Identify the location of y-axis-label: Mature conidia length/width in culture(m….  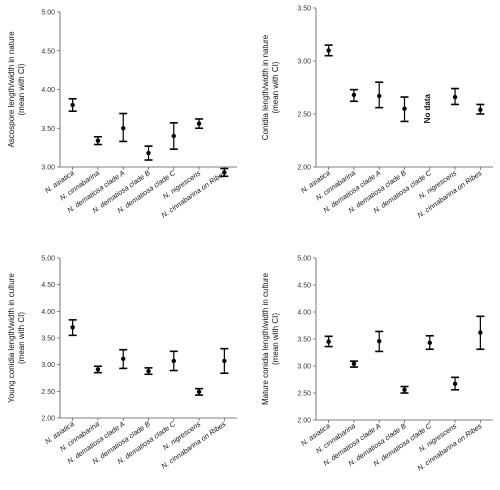
(270, 338).